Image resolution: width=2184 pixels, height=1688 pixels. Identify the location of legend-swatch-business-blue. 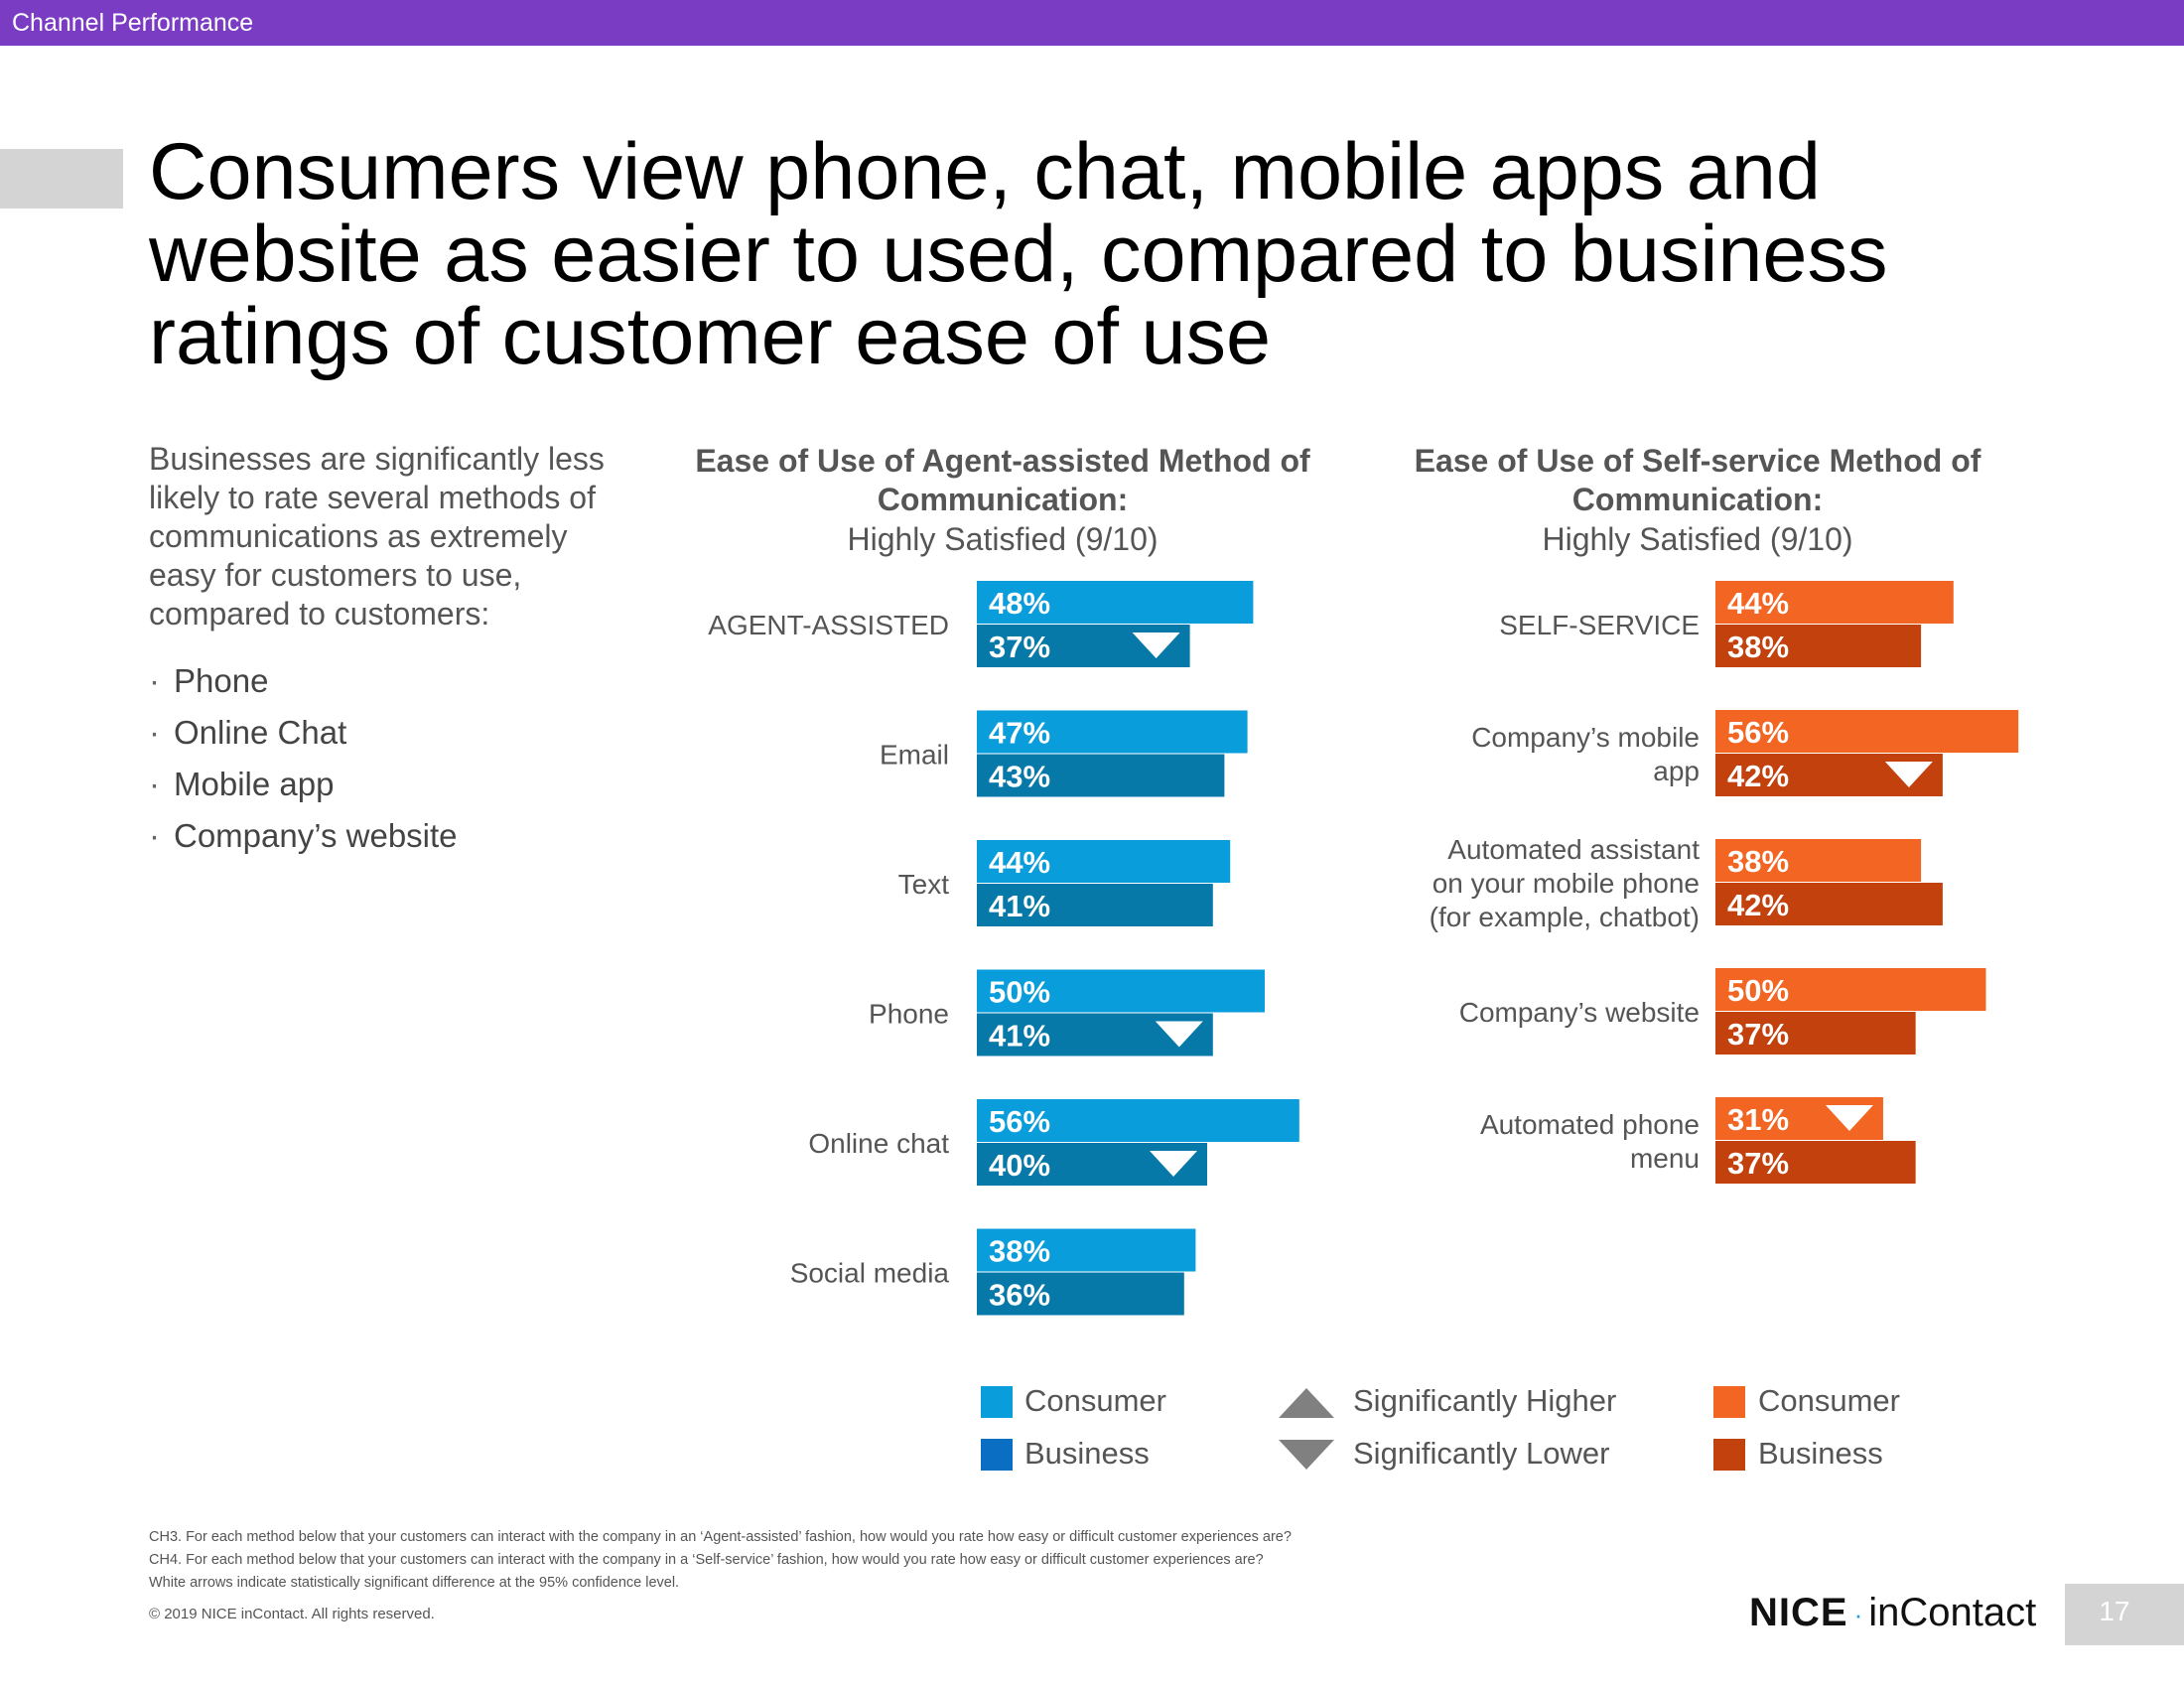
(997, 1455).